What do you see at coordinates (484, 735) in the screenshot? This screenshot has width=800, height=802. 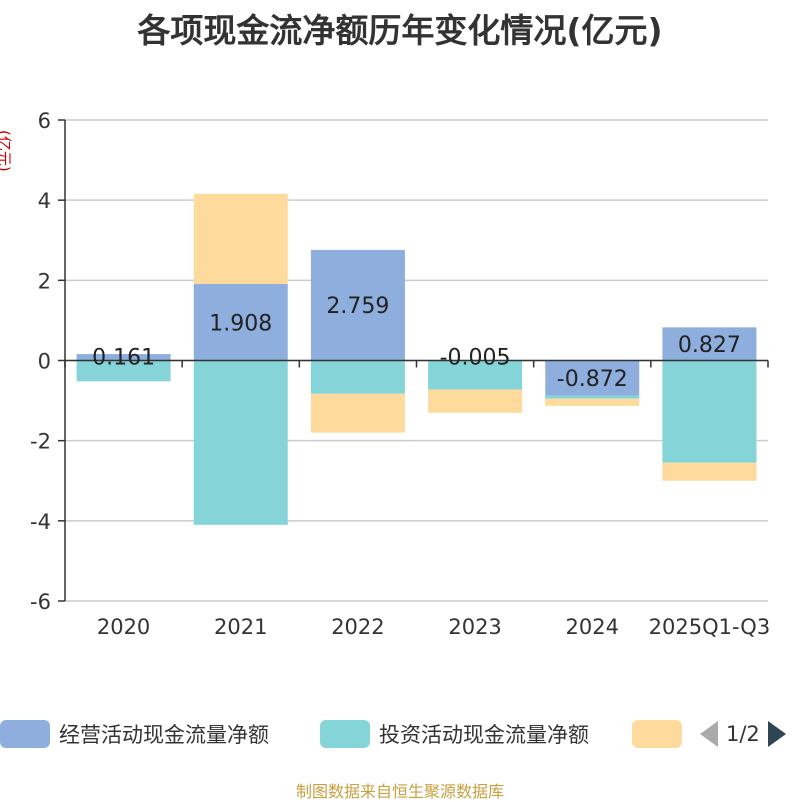 I see `legend-label-investing: 投资活动现金流量净额` at bounding box center [484, 735].